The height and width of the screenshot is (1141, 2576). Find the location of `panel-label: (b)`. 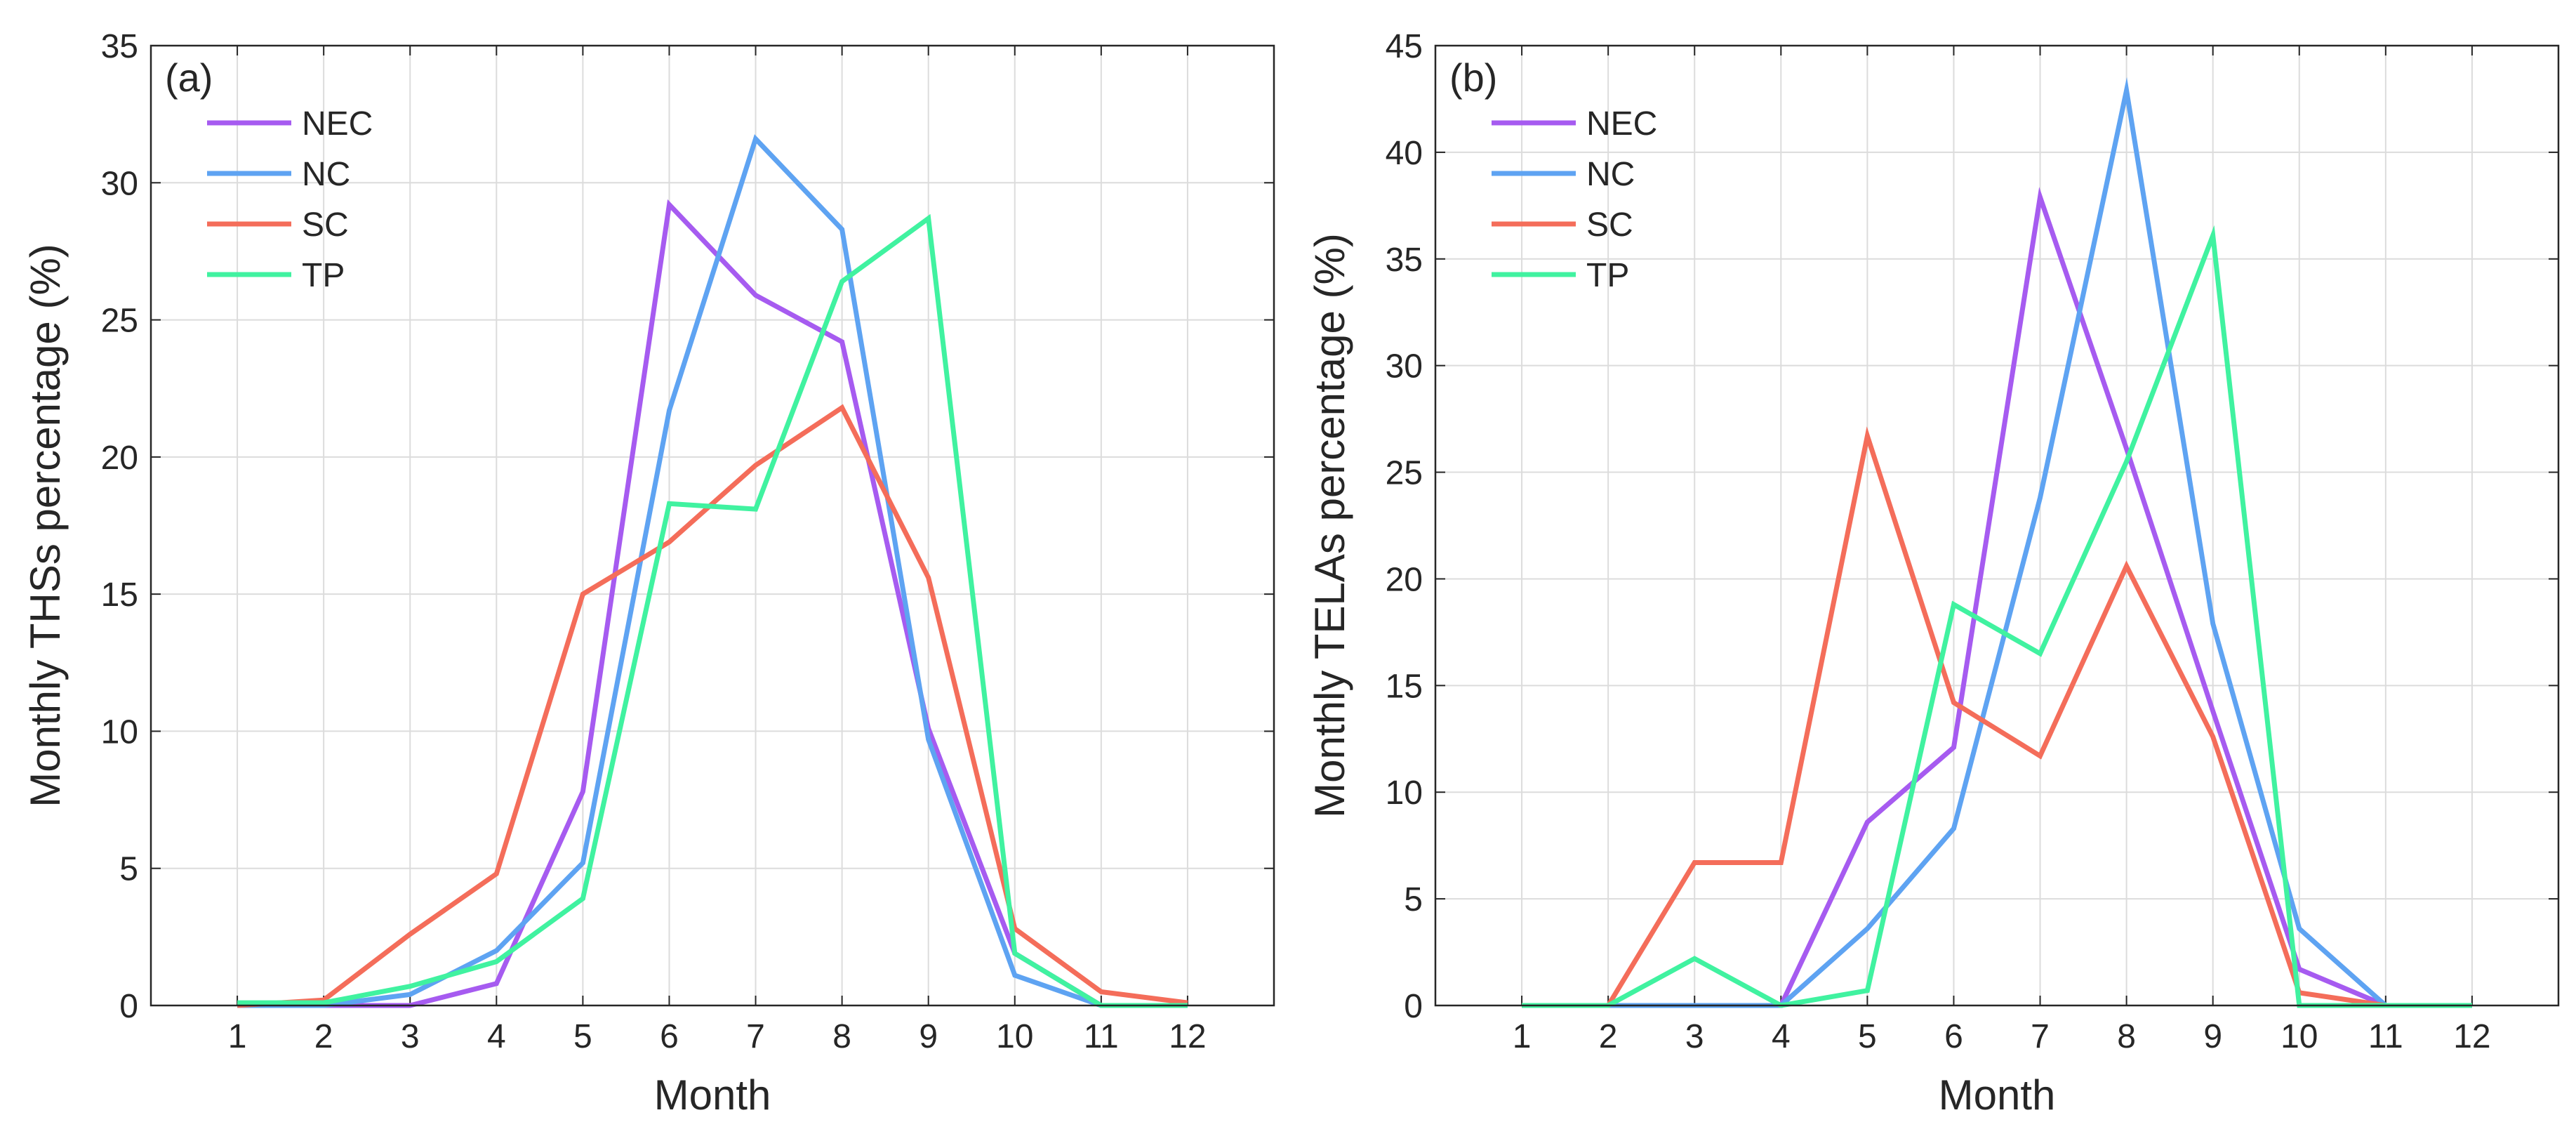

panel-label: (b) is located at coordinates (1473, 77).